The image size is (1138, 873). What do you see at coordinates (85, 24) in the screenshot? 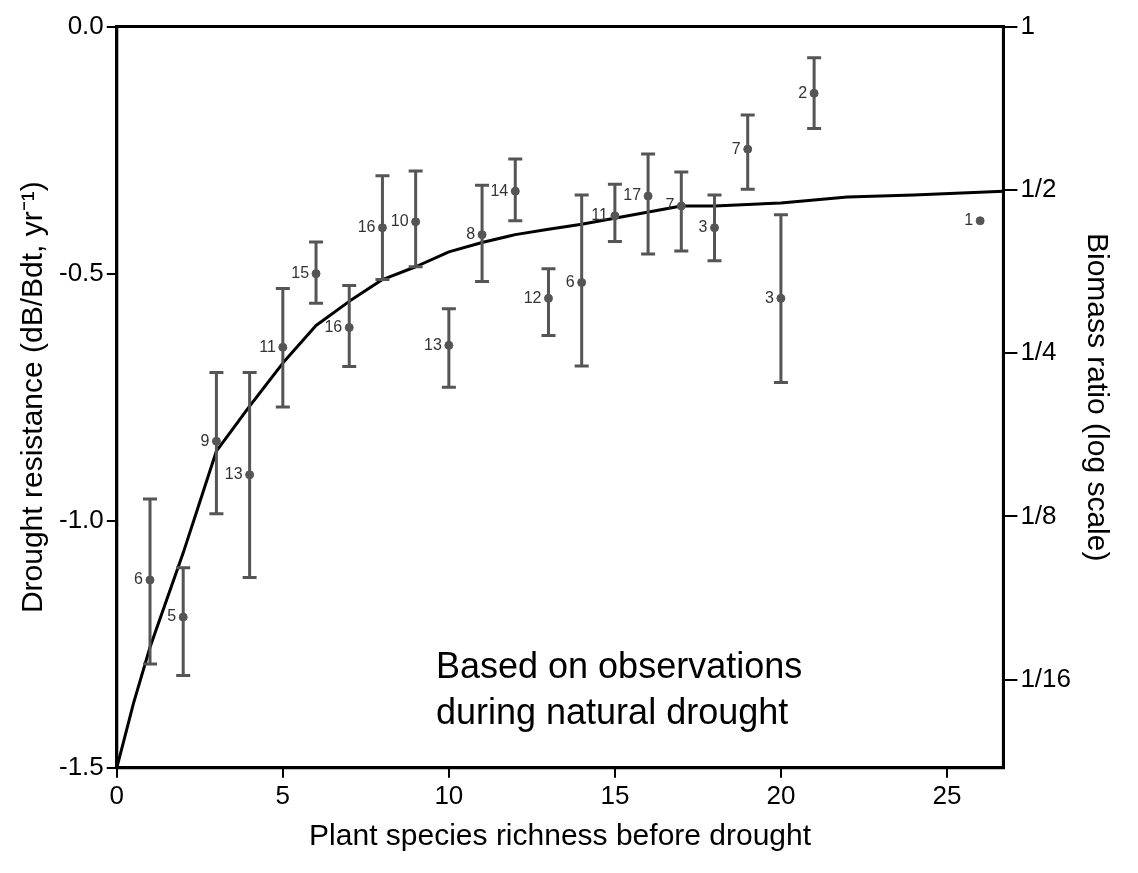
I see `y-tick-label: 0.0` at bounding box center [85, 24].